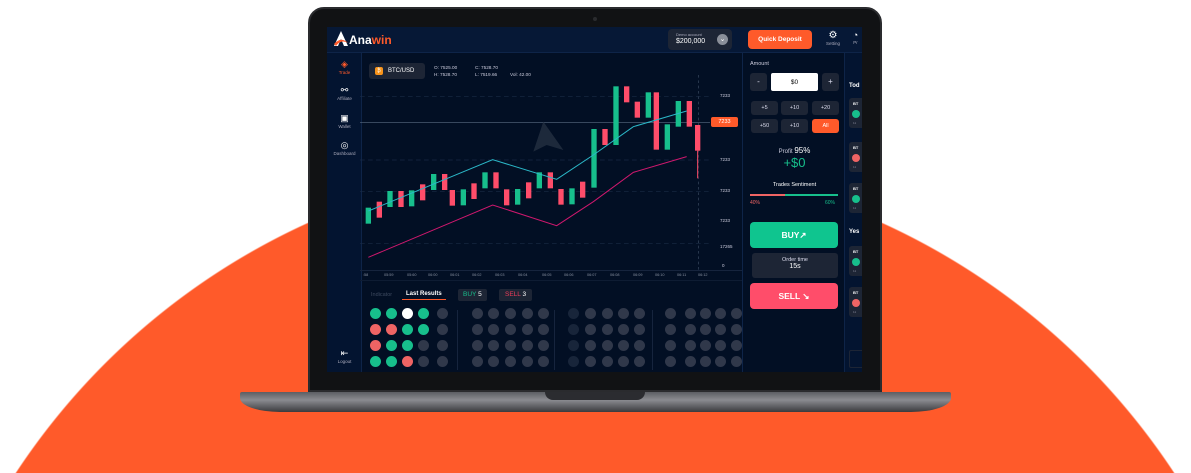  I want to click on x-label: 06:06, so click(569, 275).